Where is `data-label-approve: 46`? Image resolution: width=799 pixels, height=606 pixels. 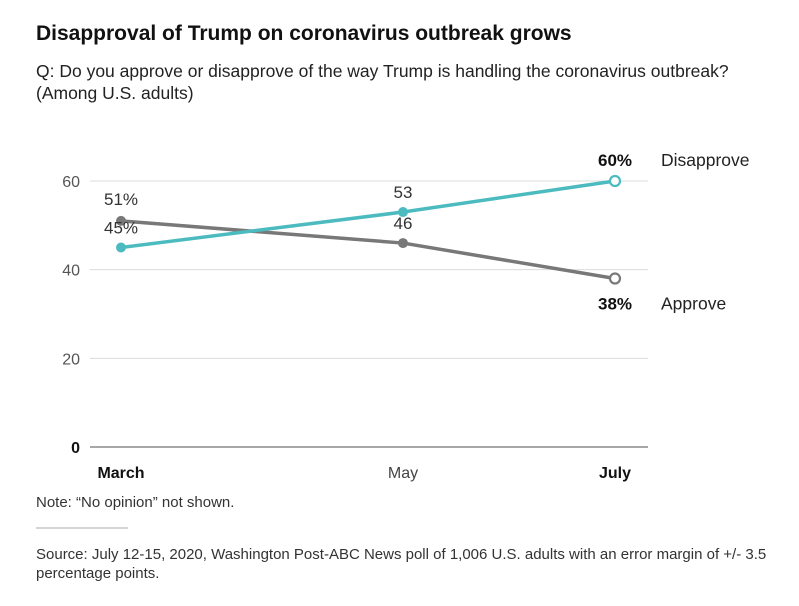
data-label-approve: 46 is located at coordinates (403, 223).